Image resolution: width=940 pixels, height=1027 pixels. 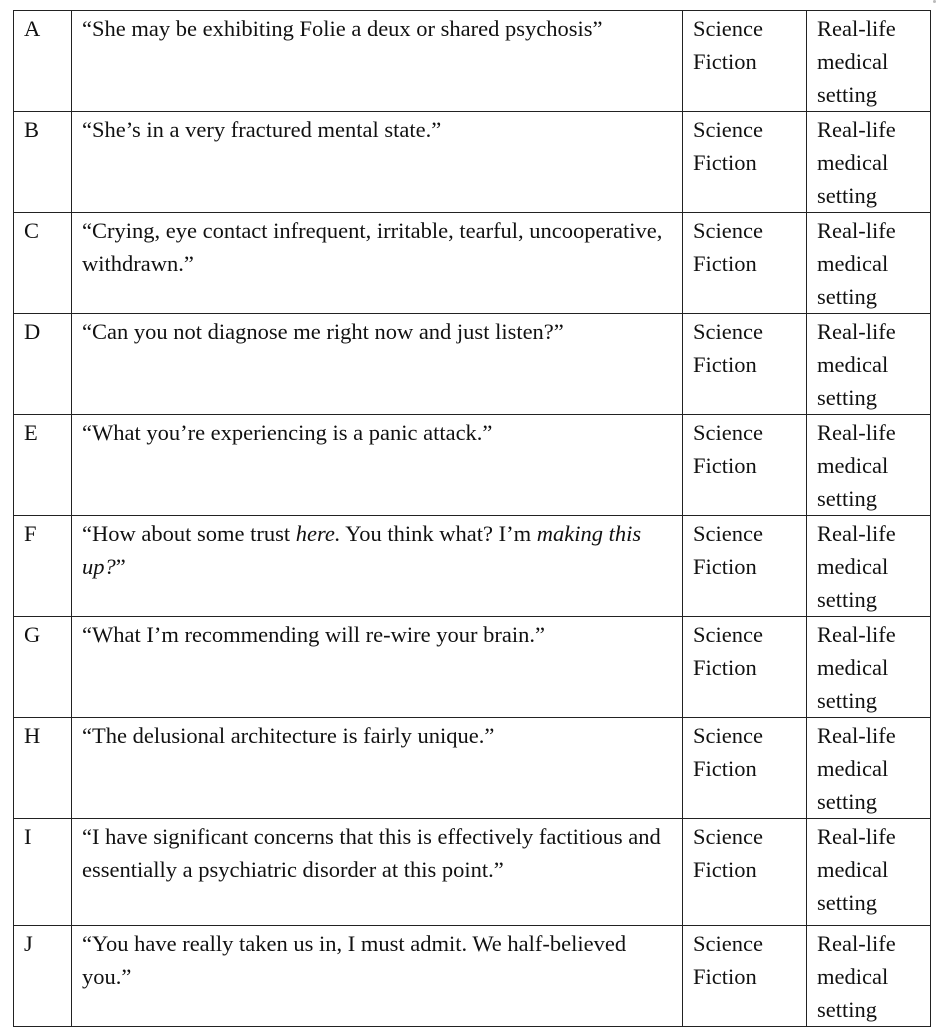 What do you see at coordinates (42, 976) in the screenshot?
I see `row-letter: J` at bounding box center [42, 976].